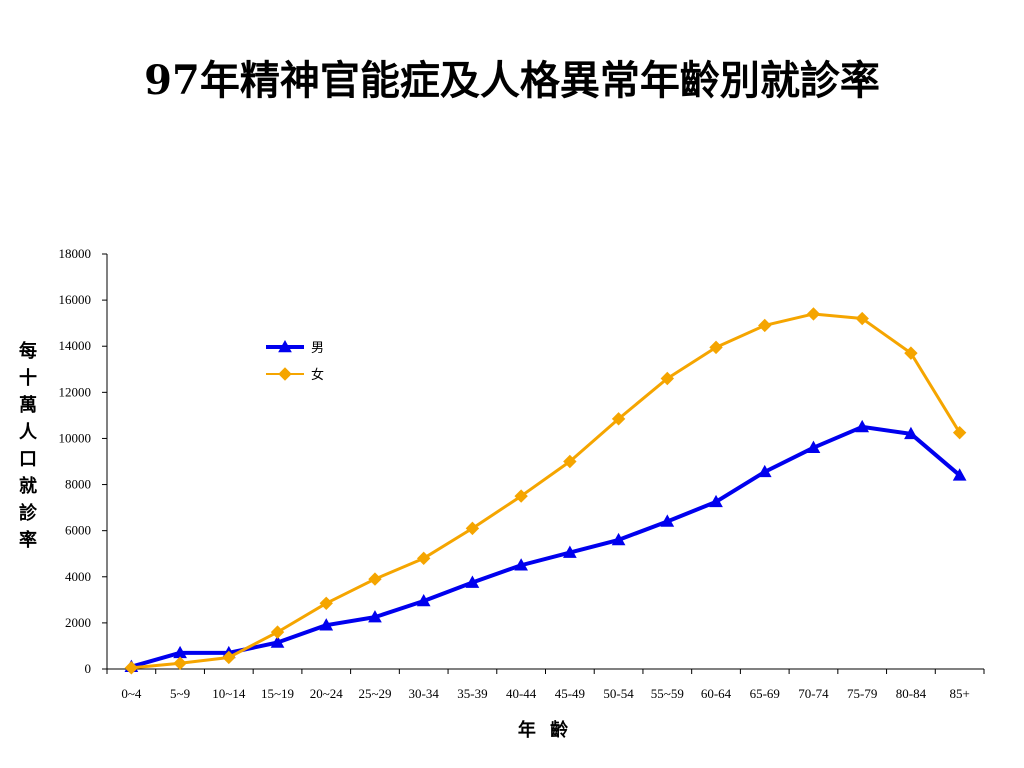  I want to click on x-tick-label: 85+, so click(959, 693).